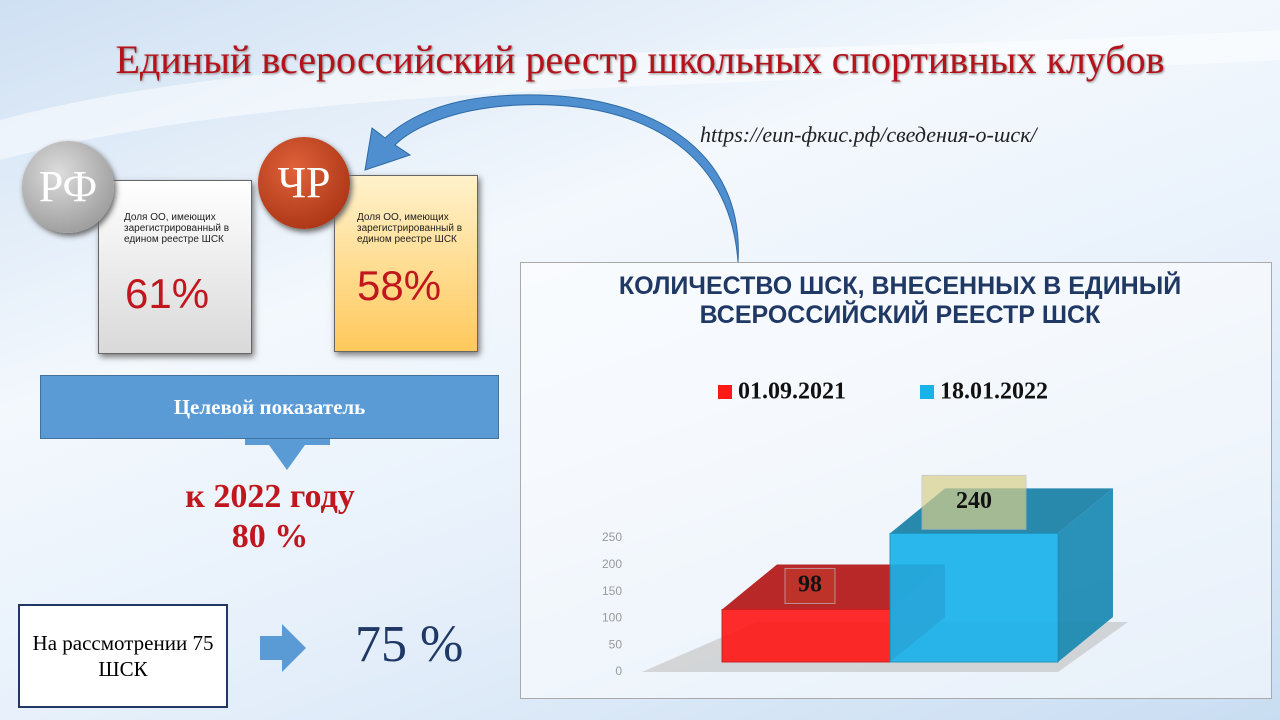  I want to click on right-arrow, so click(283, 648).